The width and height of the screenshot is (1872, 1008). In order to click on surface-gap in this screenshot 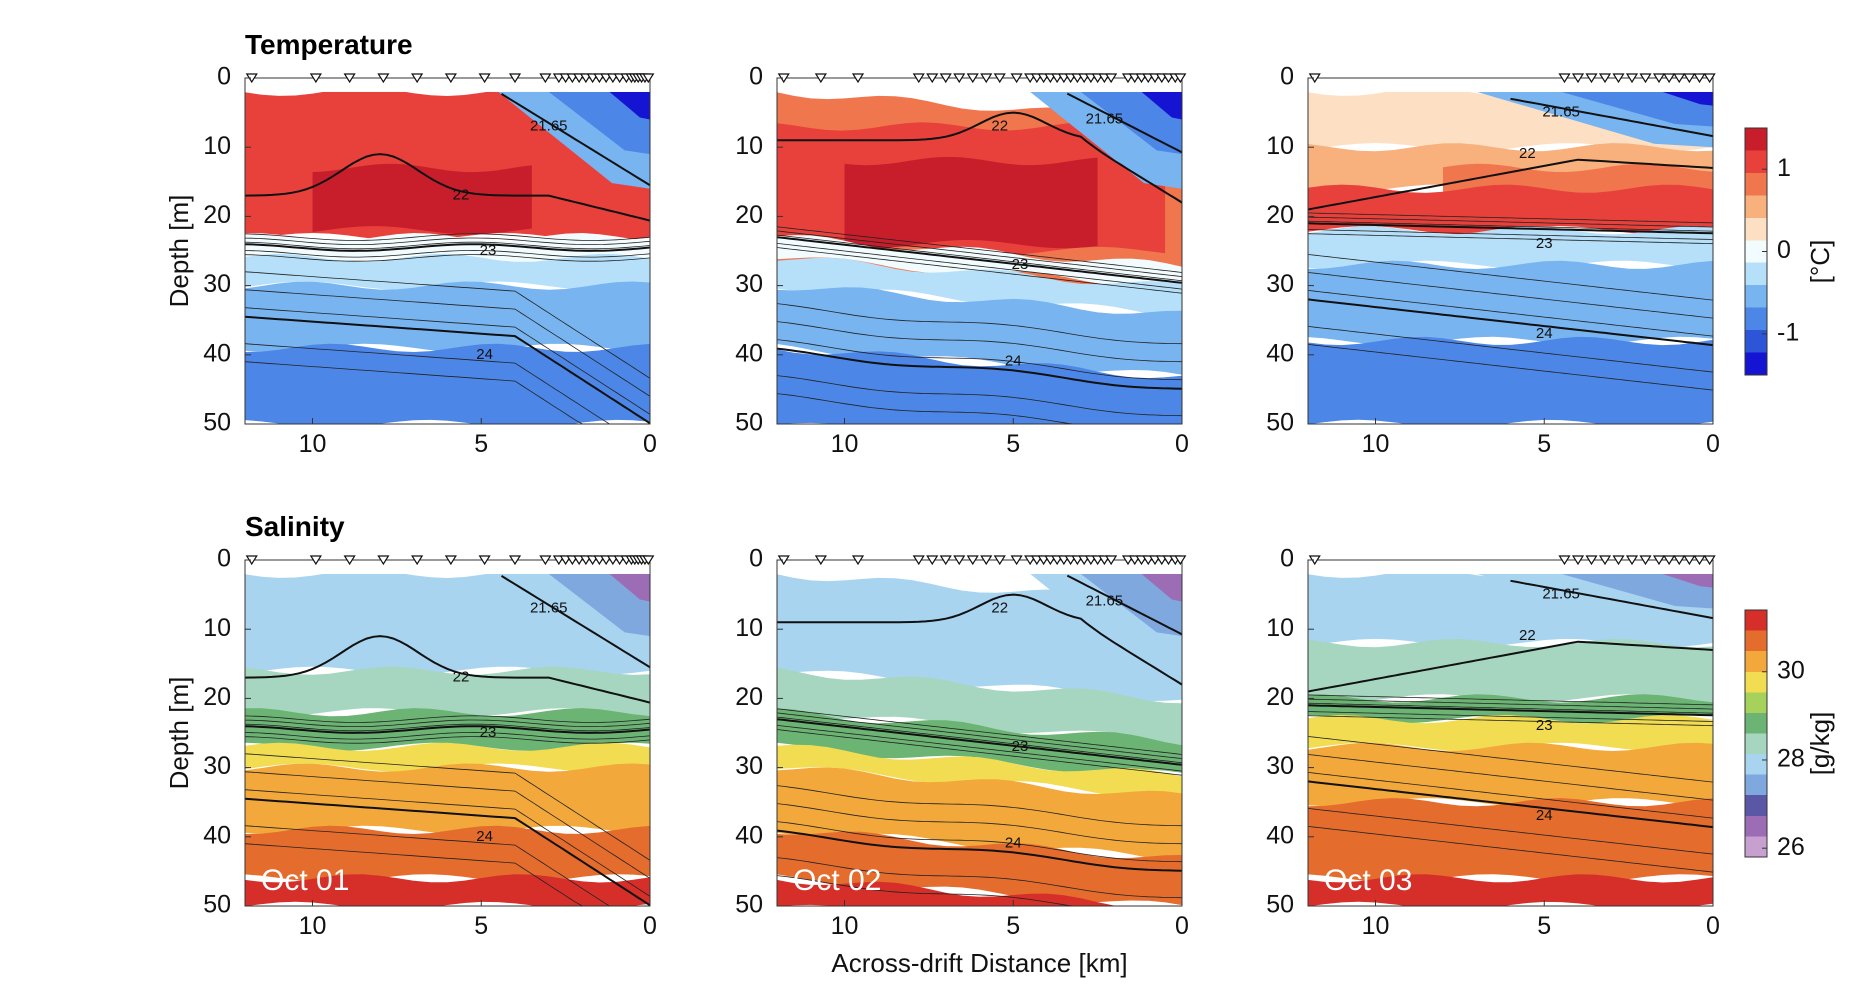, I will do `click(447, 567)`.